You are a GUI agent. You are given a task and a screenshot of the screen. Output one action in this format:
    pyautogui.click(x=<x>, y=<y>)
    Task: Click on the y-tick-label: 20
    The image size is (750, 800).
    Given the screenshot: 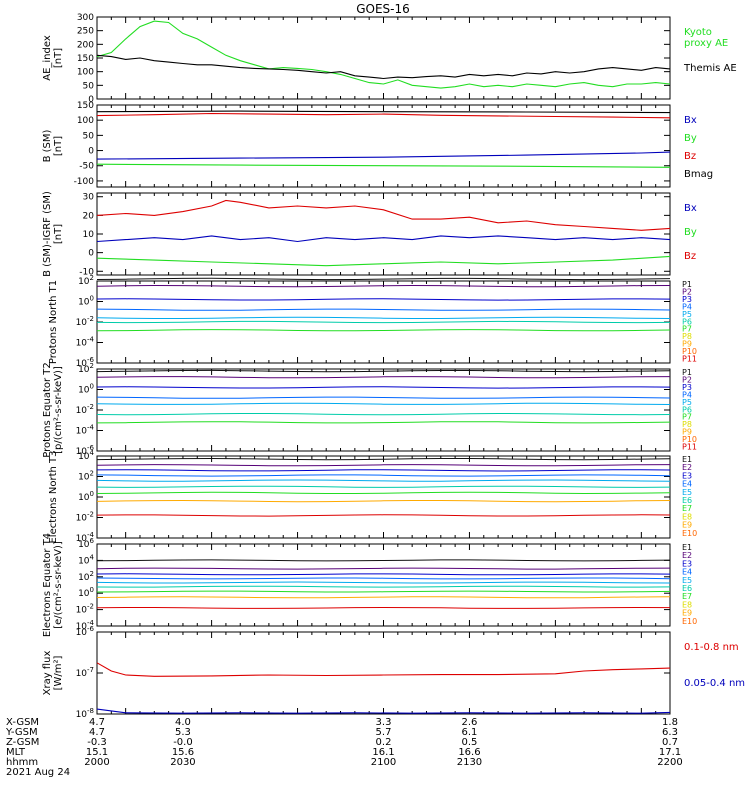 What is the action you would take?
    pyautogui.click(x=89, y=216)
    